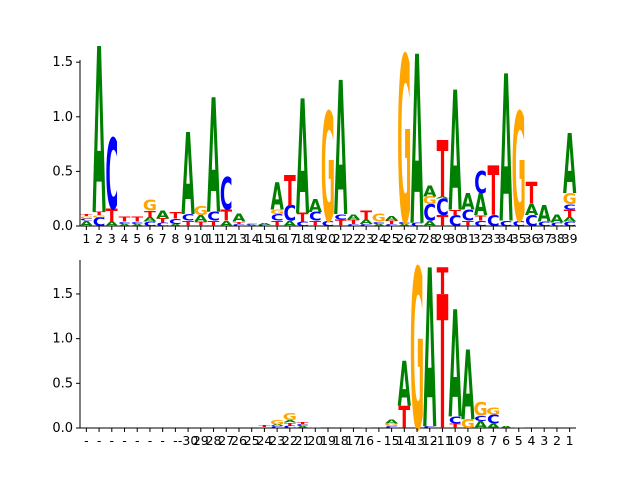 This screenshot has width=640, height=480. What do you see at coordinates (557, 224) in the screenshot?
I see `letter-C-pos-38: C` at bounding box center [557, 224].